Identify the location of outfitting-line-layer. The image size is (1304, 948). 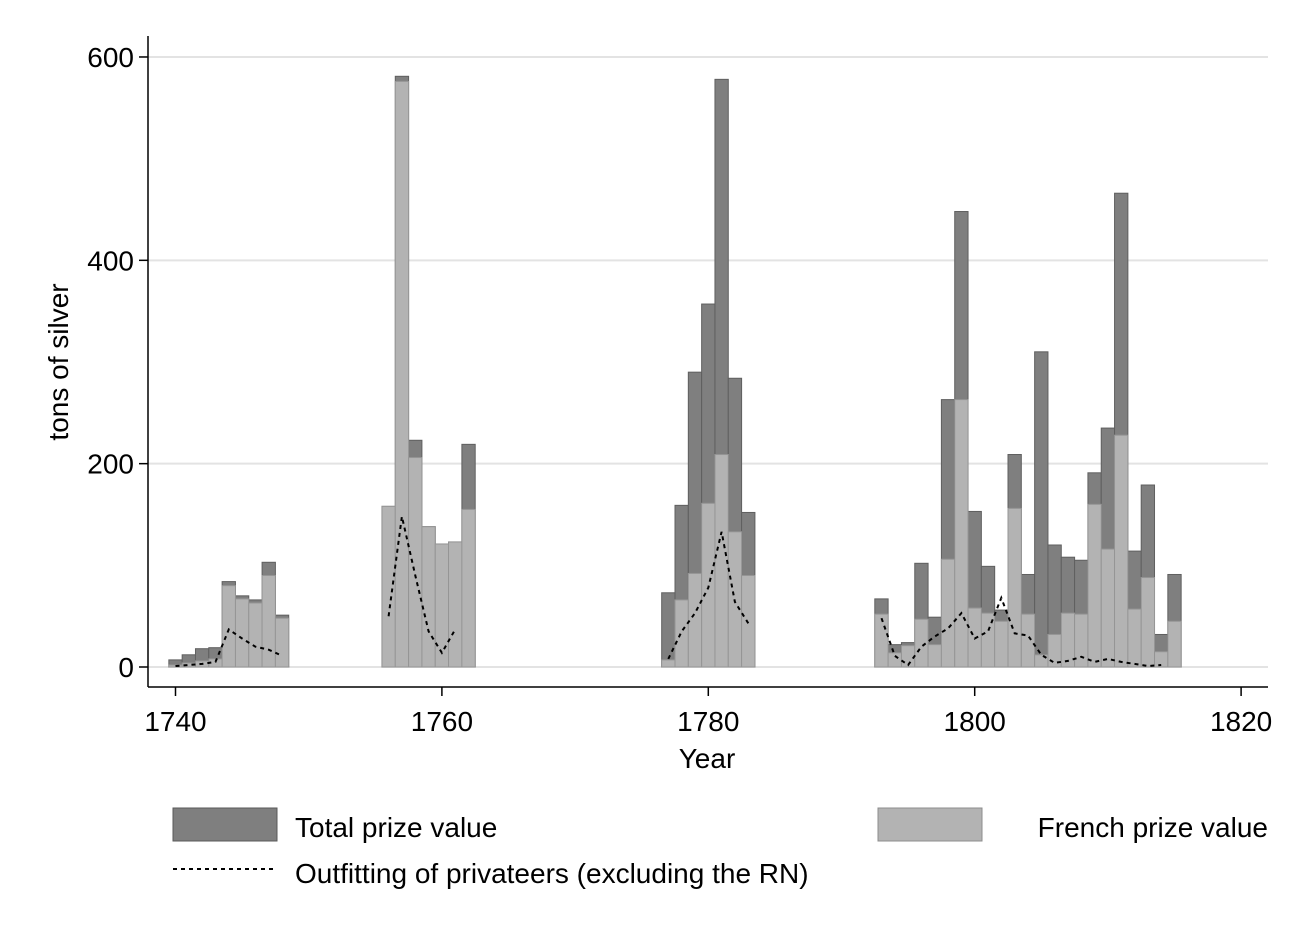
(668, 592).